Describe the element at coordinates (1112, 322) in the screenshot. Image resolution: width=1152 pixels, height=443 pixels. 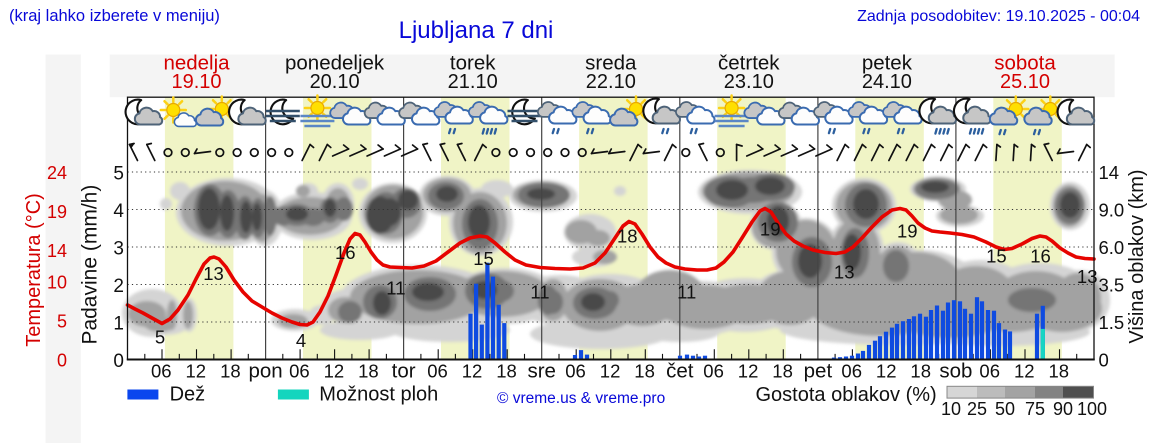
I see `svg-text: 1.5` at that location.